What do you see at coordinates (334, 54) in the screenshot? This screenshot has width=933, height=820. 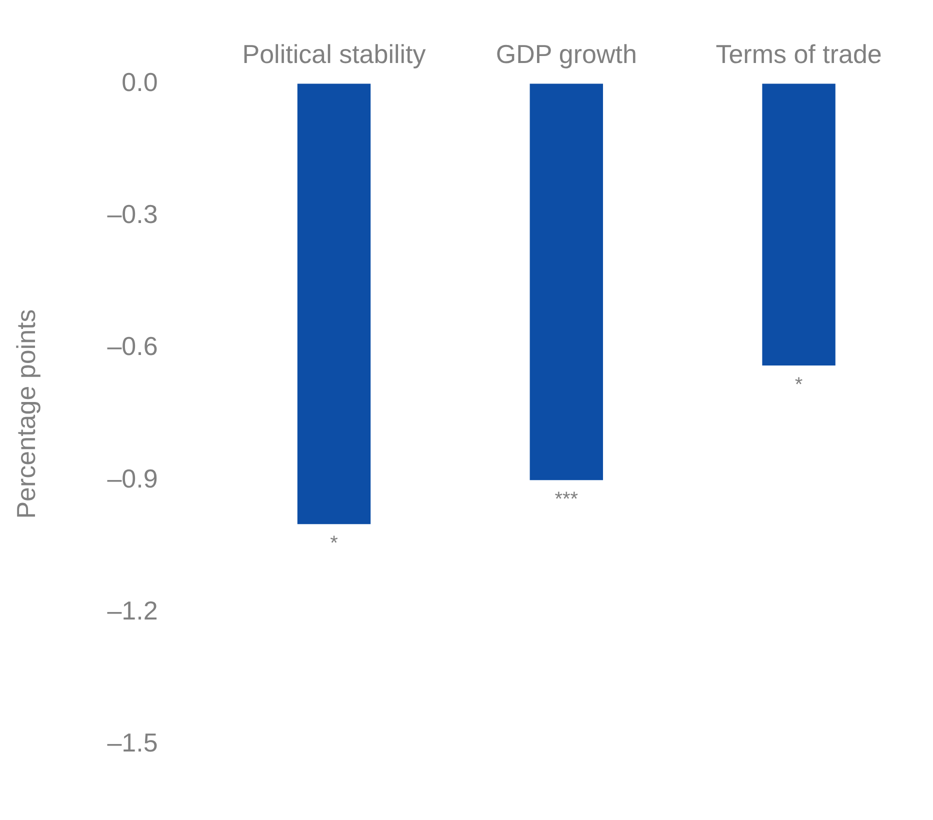 I see `x-tick-label: Political stability` at bounding box center [334, 54].